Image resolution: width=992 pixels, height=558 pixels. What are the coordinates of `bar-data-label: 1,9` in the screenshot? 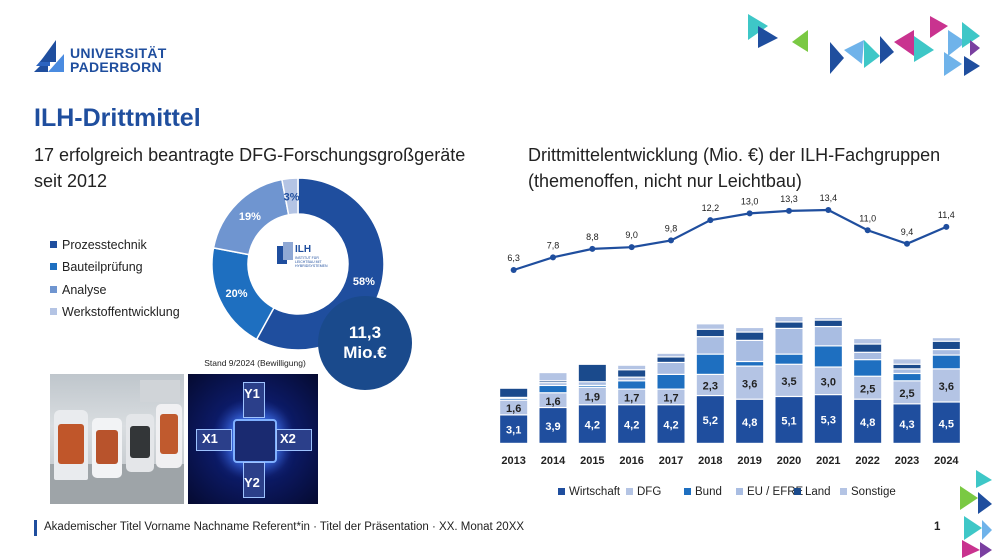 It's located at (592, 398).